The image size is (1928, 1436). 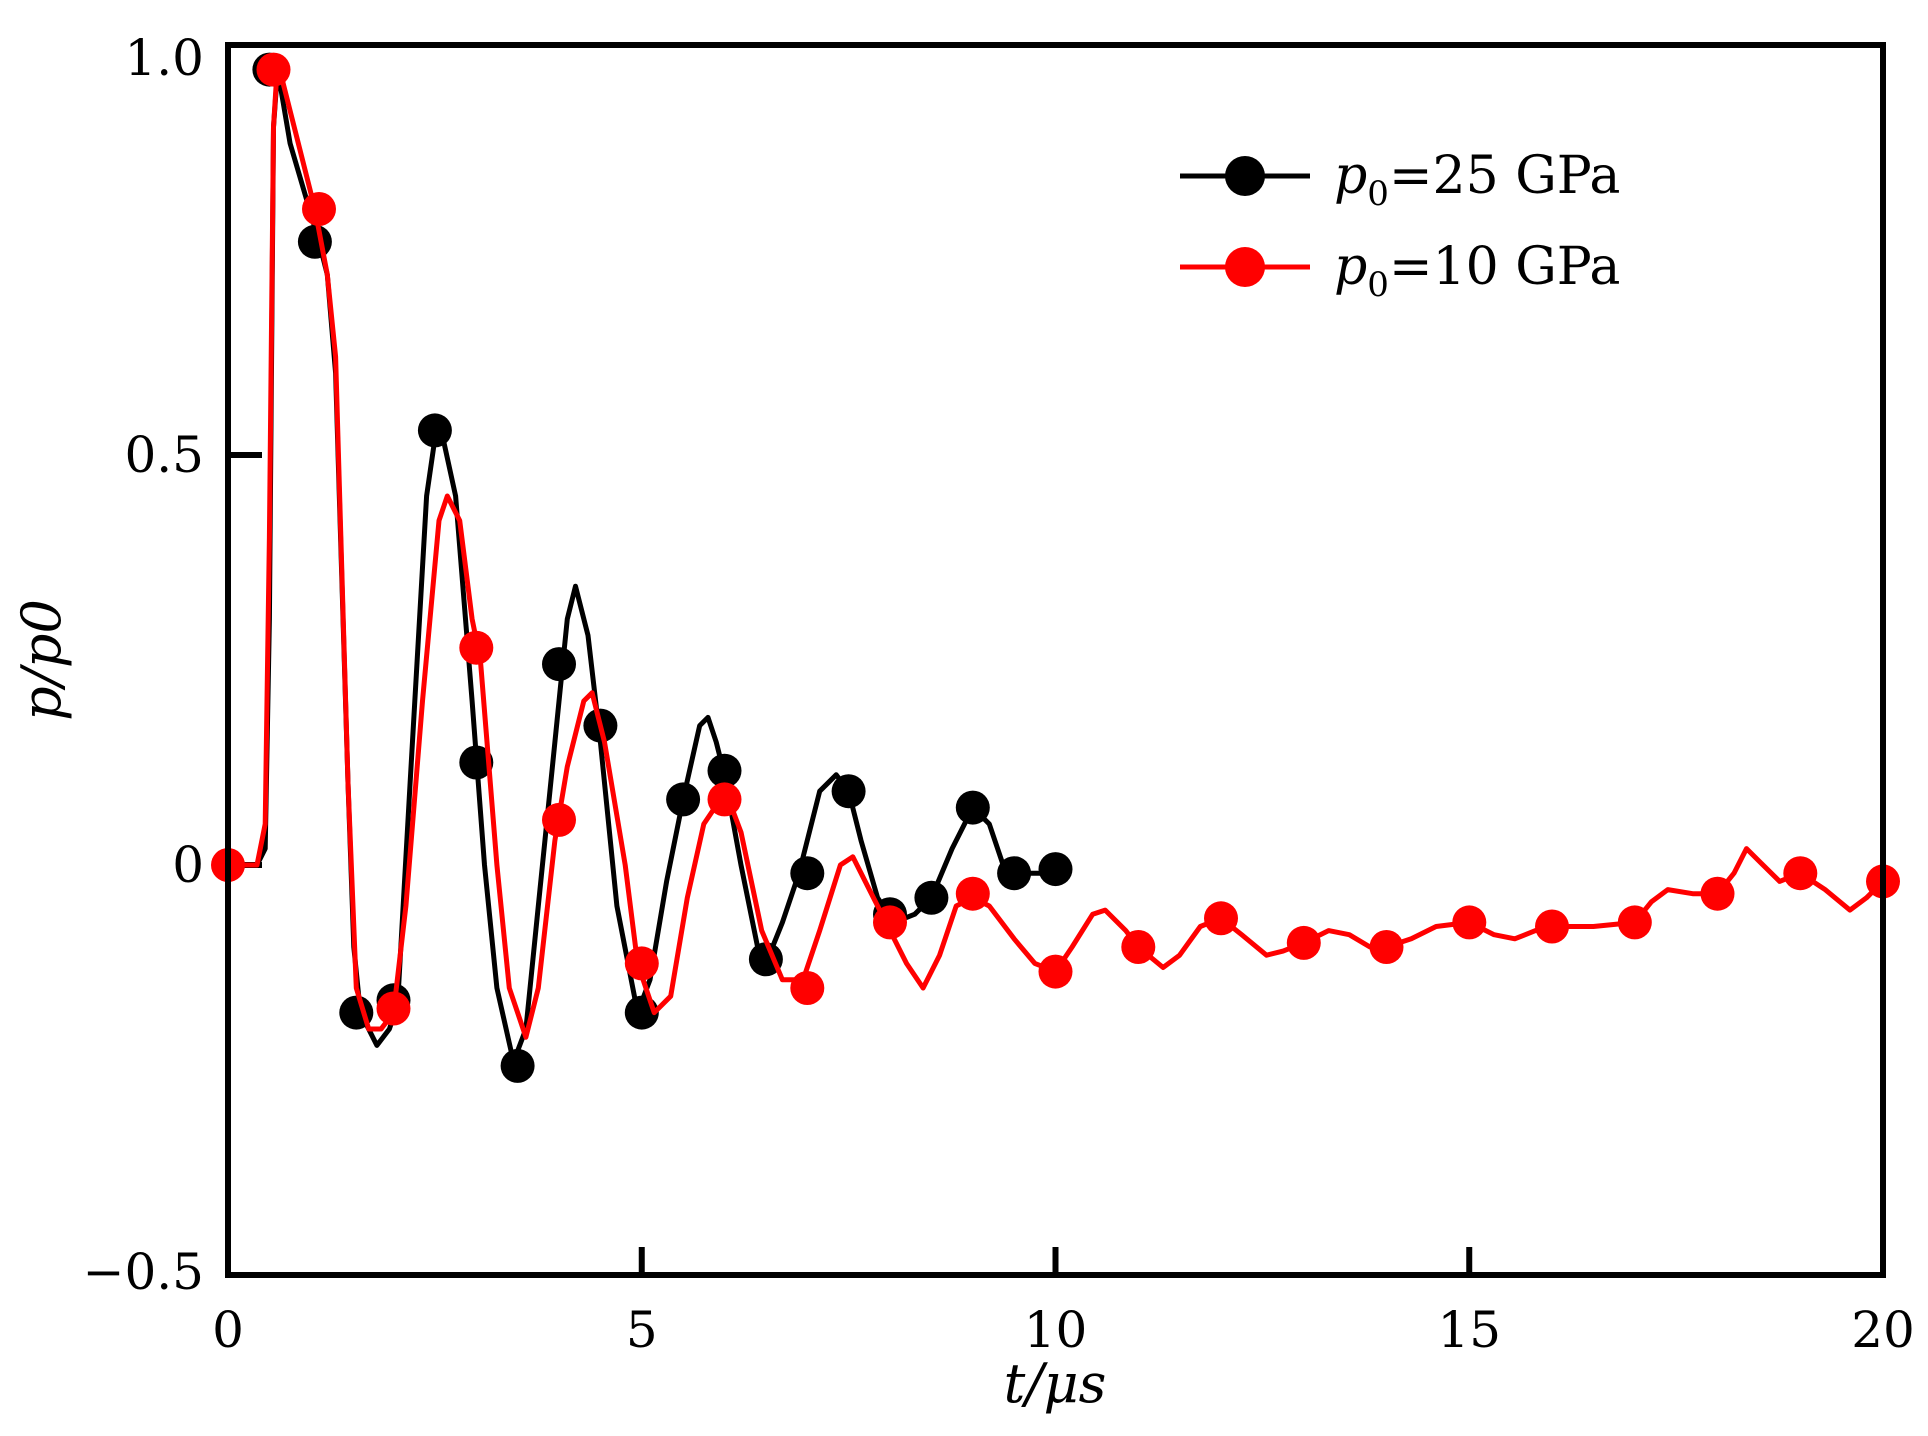 What do you see at coordinates (1350, 176) in the screenshot?
I see `legend-label-black-main: p` at bounding box center [1350, 176].